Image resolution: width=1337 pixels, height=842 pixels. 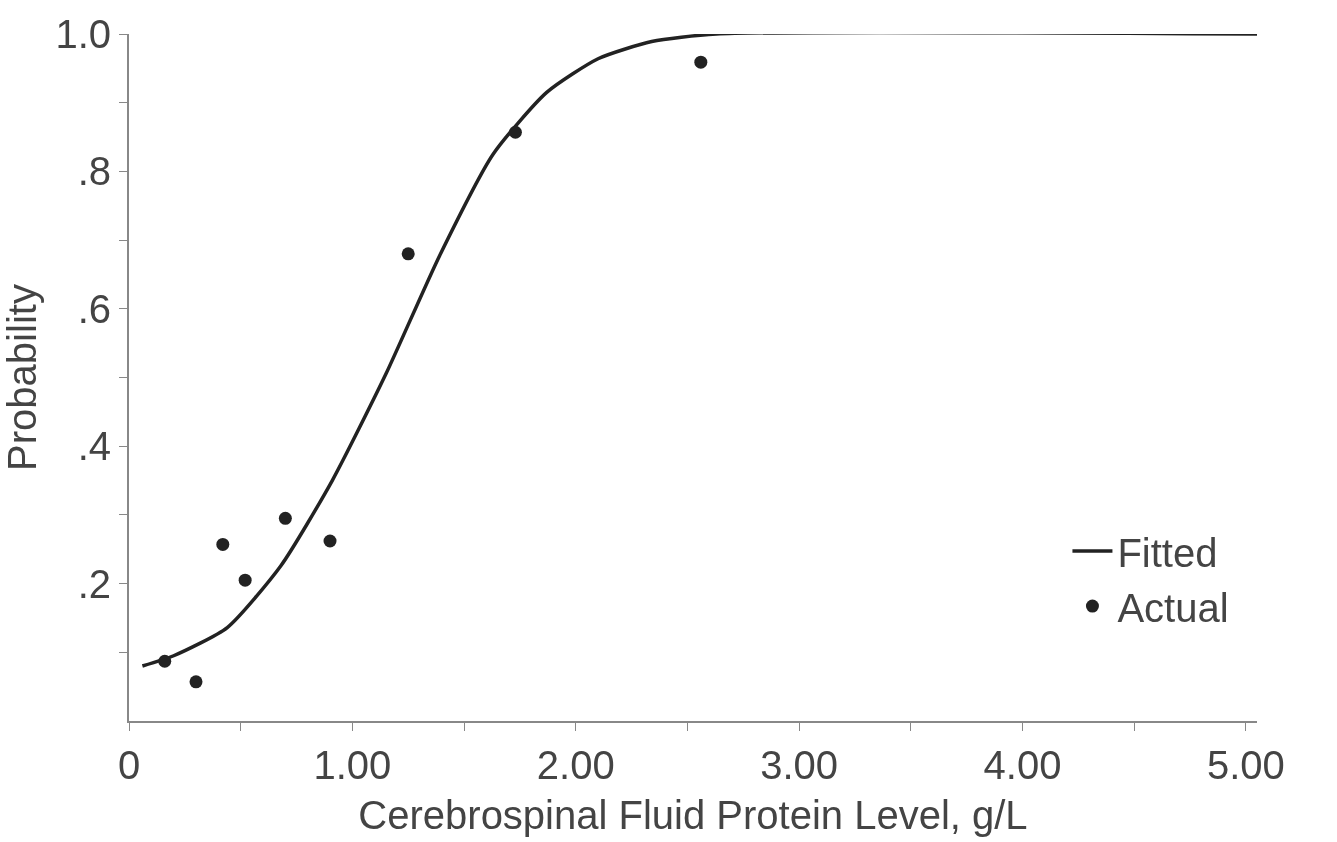 I want to click on y-axis-title: Probability, so click(x=22, y=377).